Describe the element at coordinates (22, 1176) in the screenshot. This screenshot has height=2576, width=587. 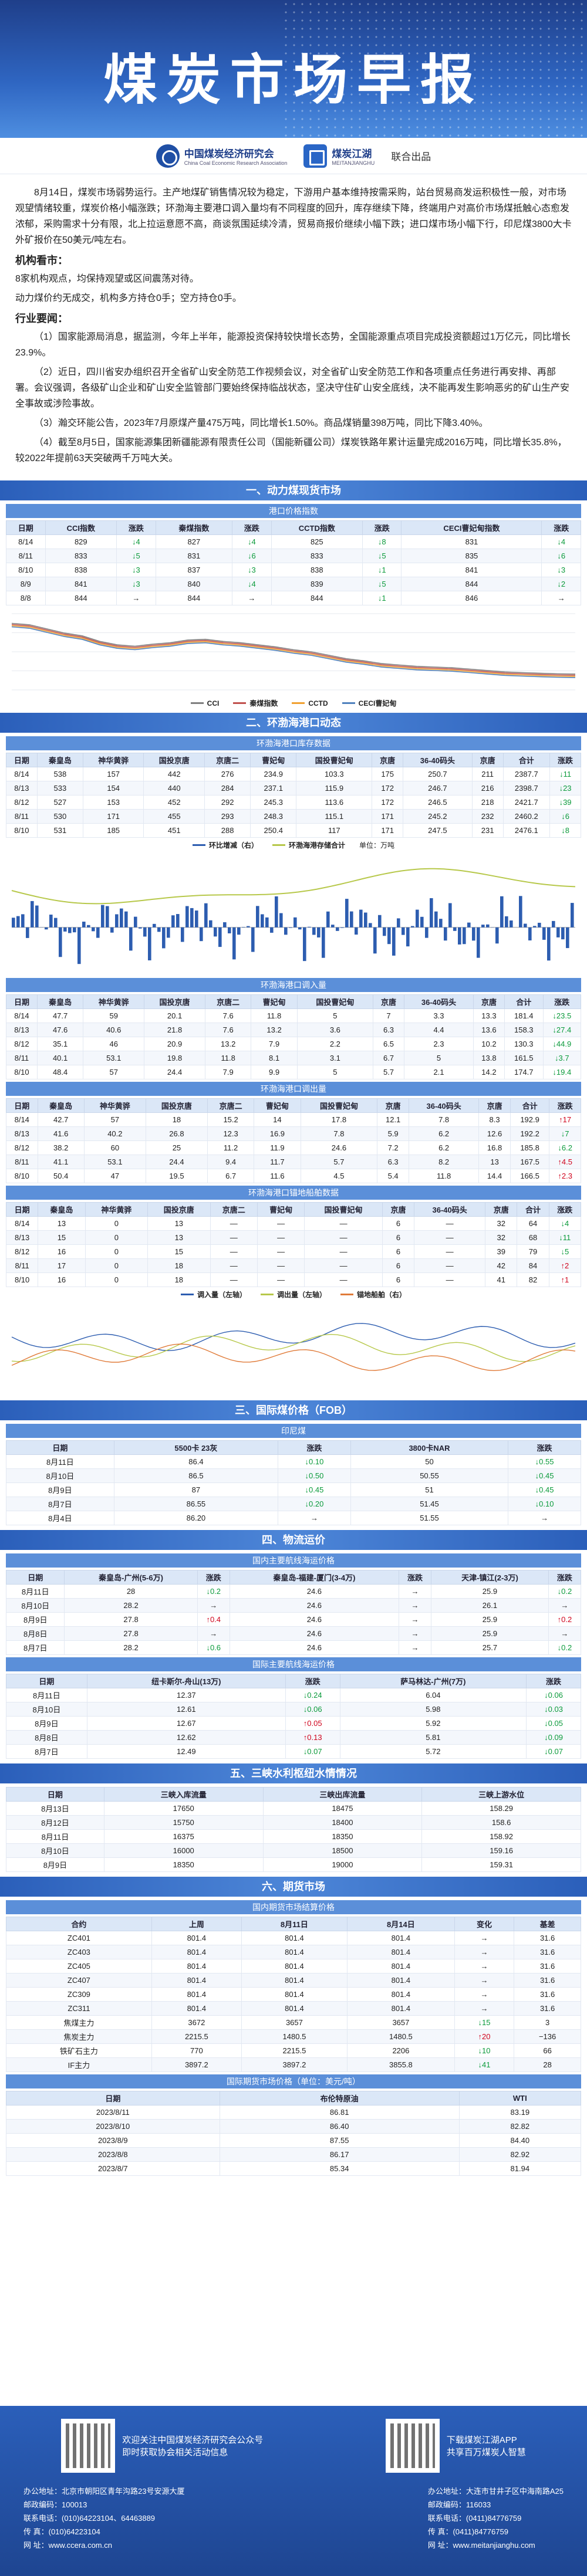
I see `table-cell: 8/10` at that location.